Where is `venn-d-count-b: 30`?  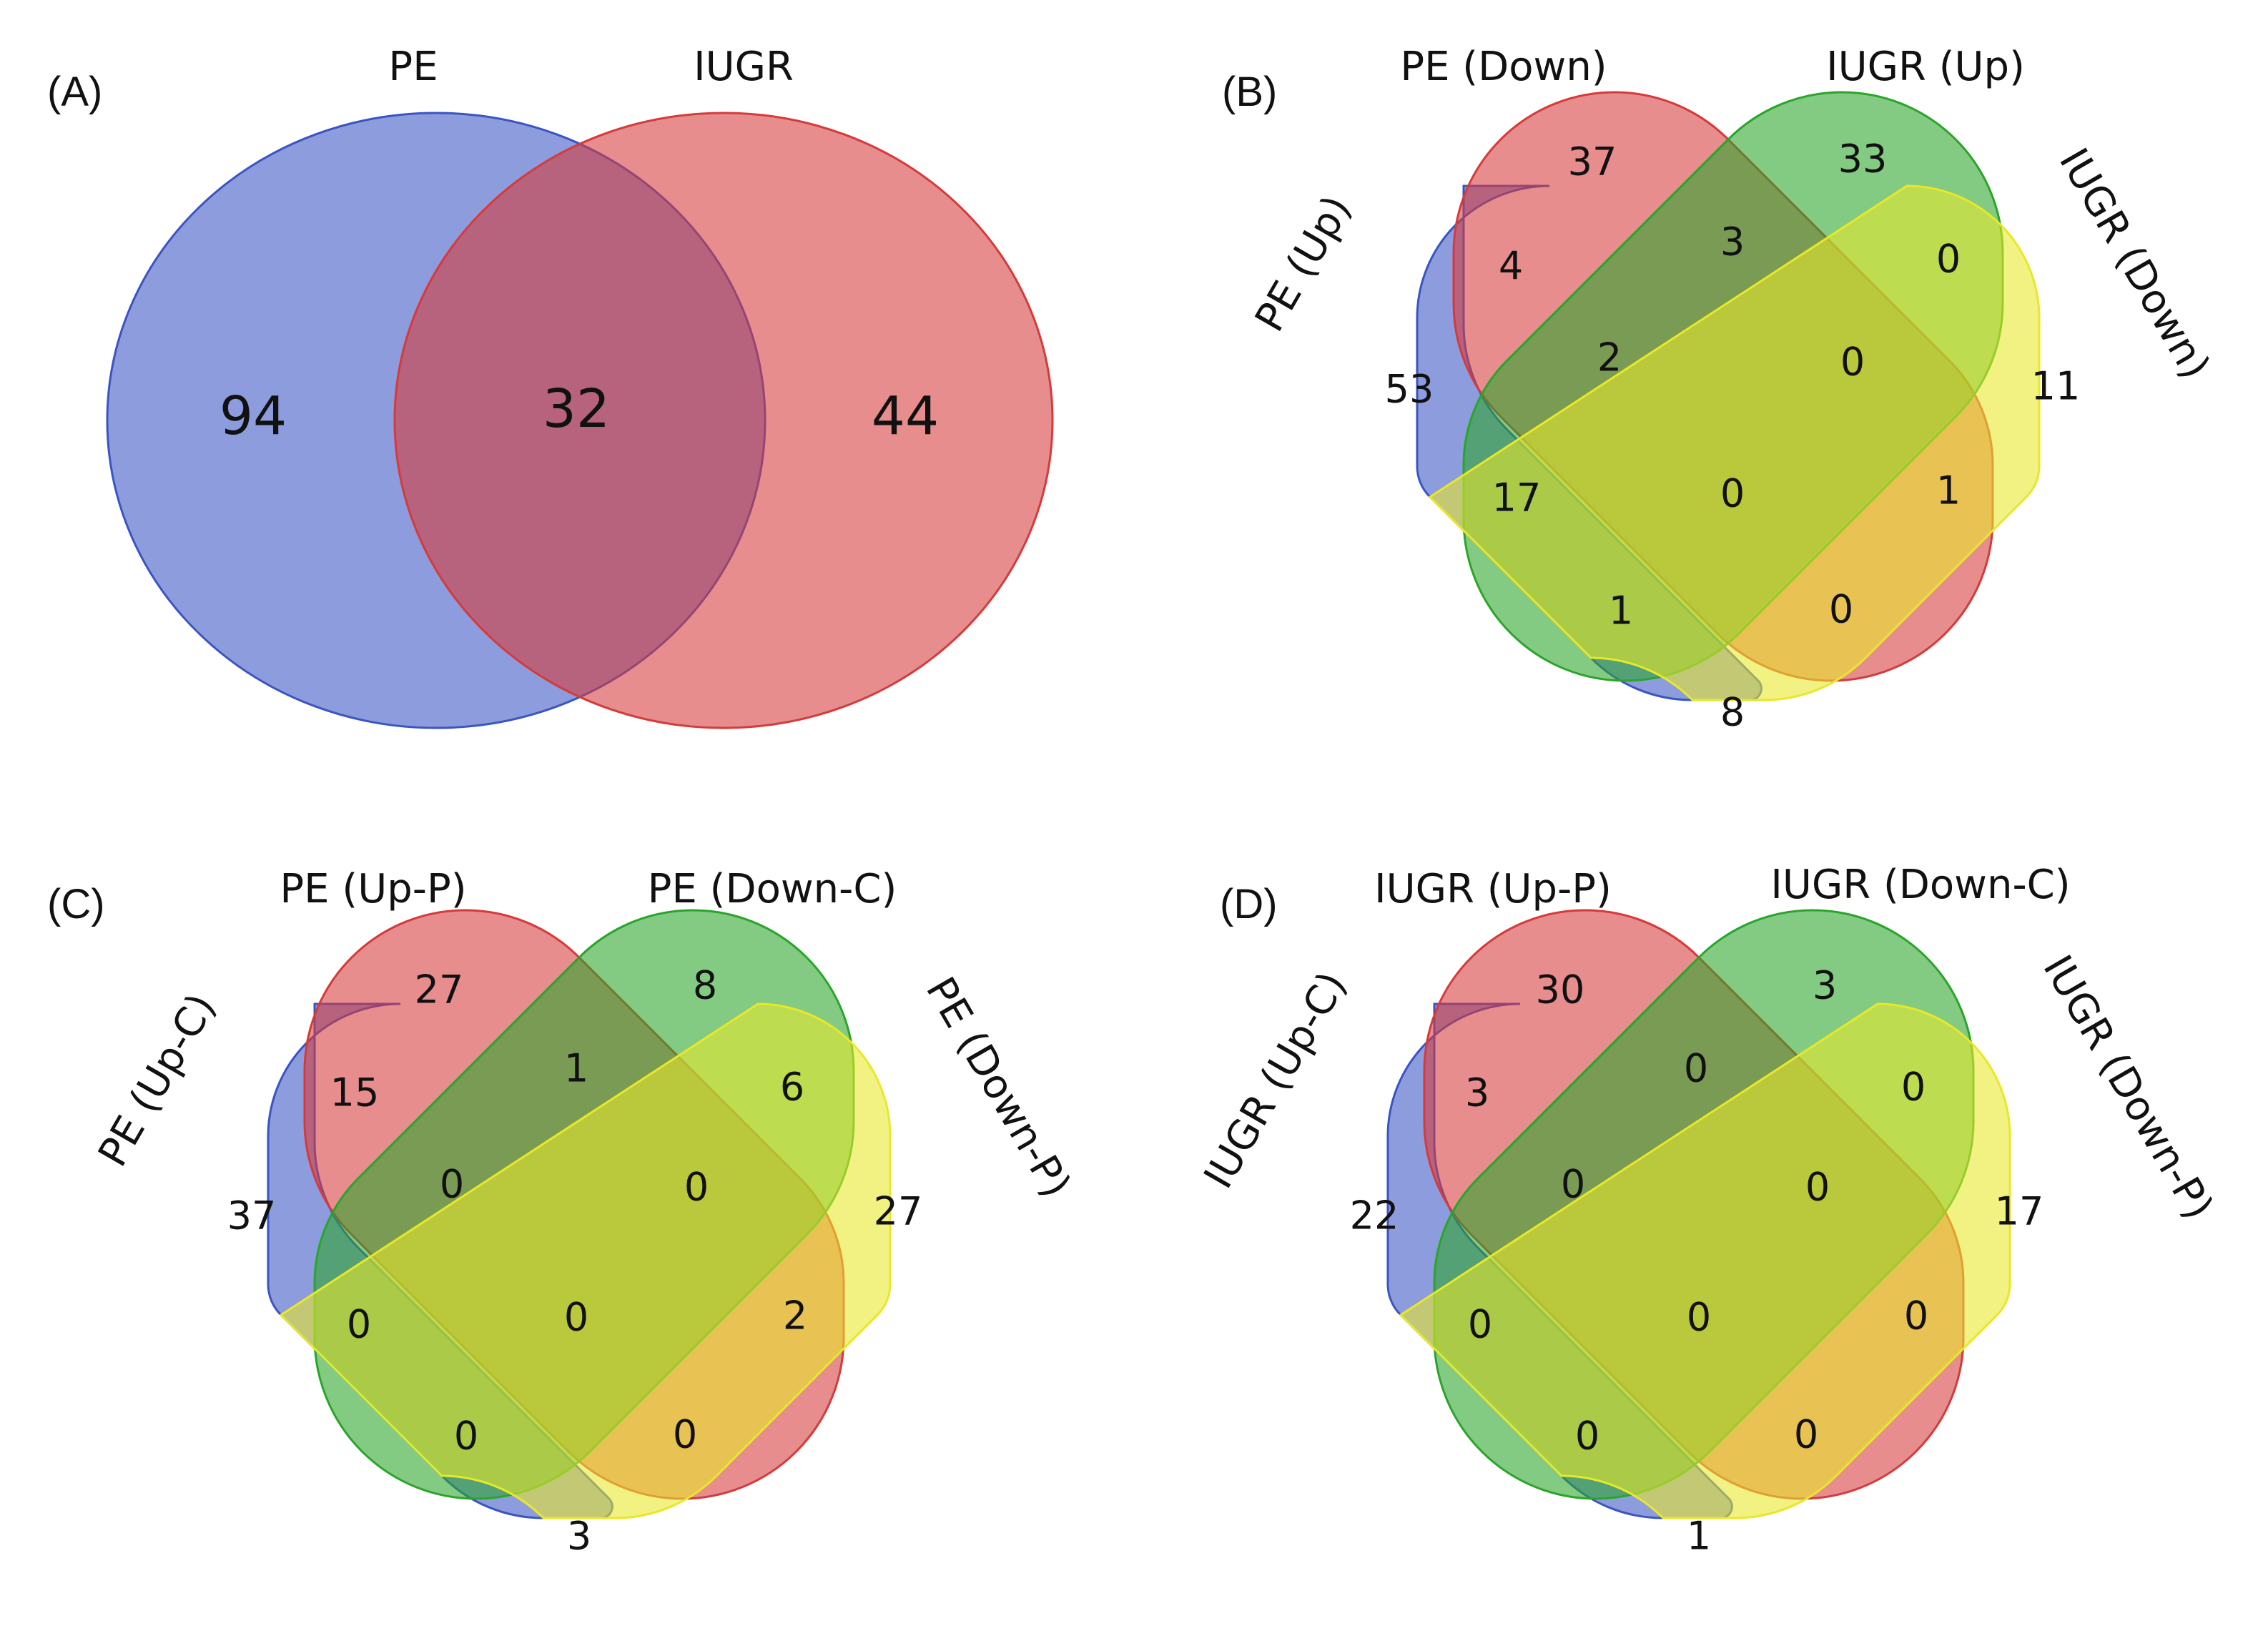 venn-d-count-b: 30 is located at coordinates (1560, 990).